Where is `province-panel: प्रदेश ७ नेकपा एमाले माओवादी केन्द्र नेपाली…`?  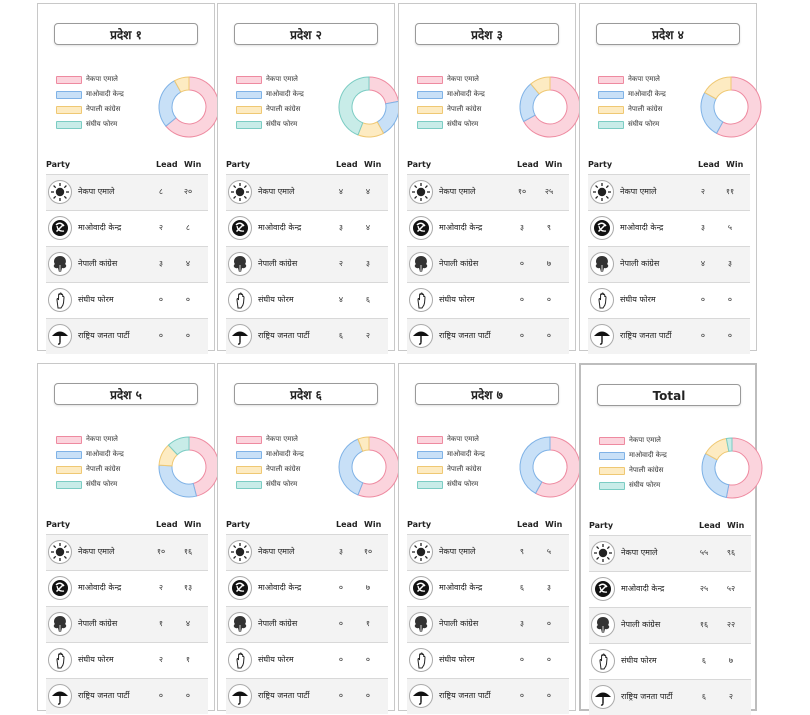
province-panel: प्रदेश ७ नेकपा एमाले माओवादी केन्द्र नेपाली… is located at coordinates (489, 538).